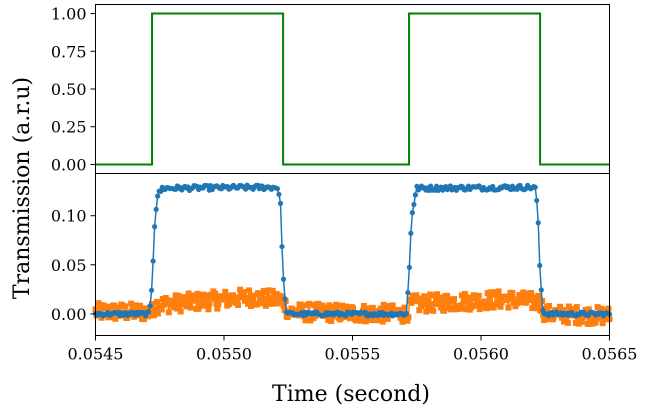 The image size is (647, 407). I want to click on top-y-ticks: 0.00 0.25 0.50 0.75 1.00, so click(73, 89).